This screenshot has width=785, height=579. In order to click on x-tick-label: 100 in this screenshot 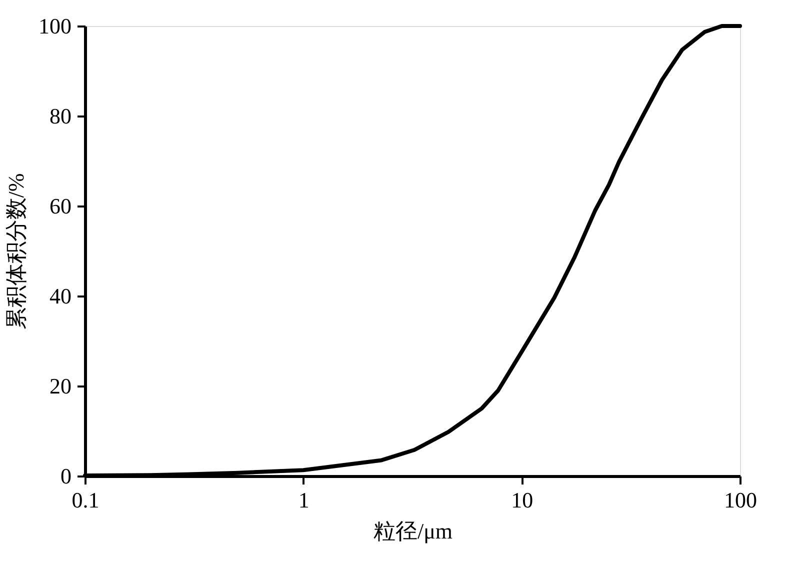, I will do `click(740, 500)`.